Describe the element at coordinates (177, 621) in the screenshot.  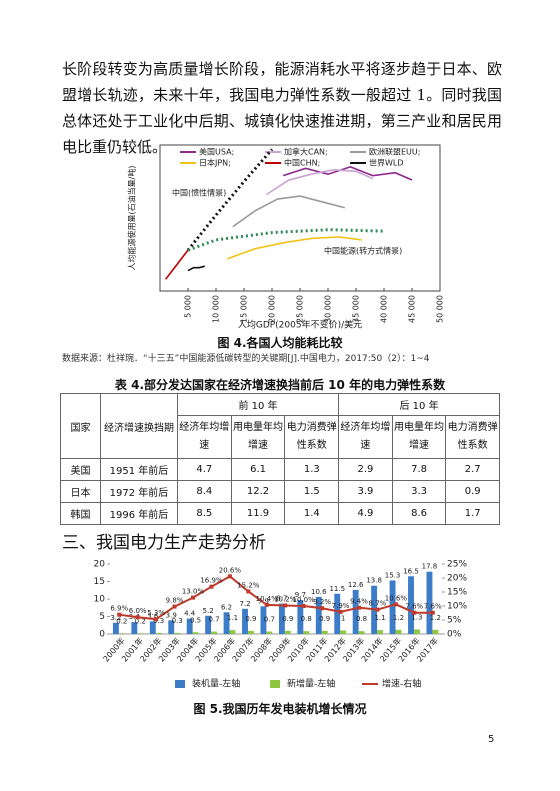
I see `data-label: 0.3` at that location.